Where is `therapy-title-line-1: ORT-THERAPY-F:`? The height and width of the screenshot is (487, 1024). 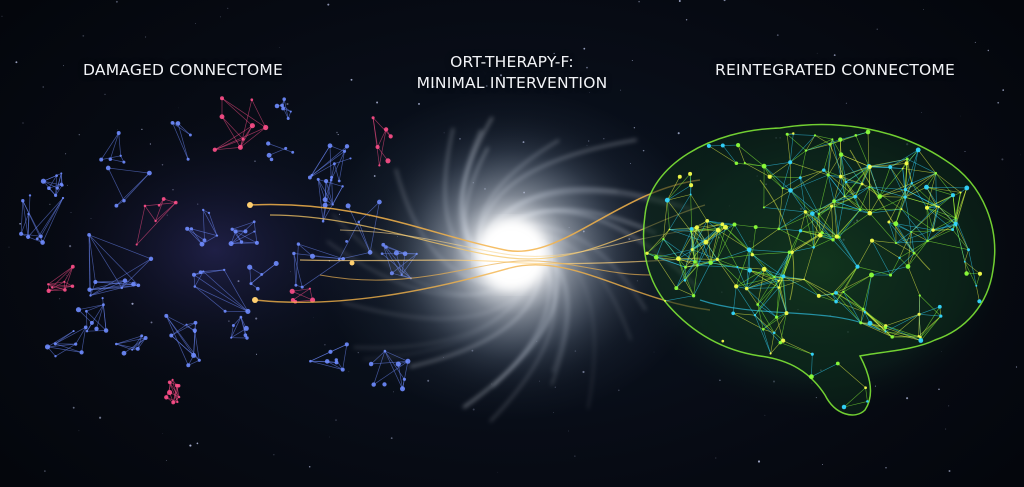
therapy-title-line-1: ORT-THERAPY-F: is located at coordinates (512, 62).